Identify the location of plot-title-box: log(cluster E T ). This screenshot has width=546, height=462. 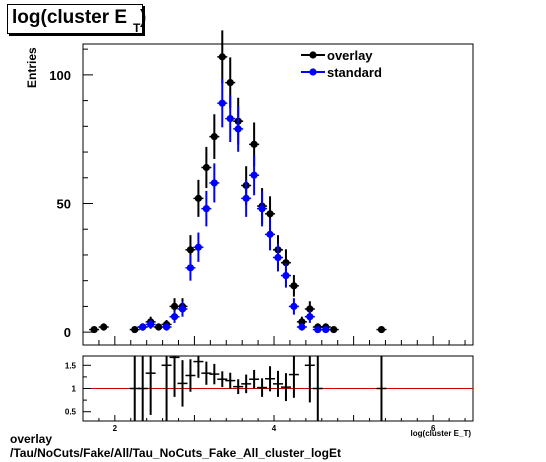
(77, 19).